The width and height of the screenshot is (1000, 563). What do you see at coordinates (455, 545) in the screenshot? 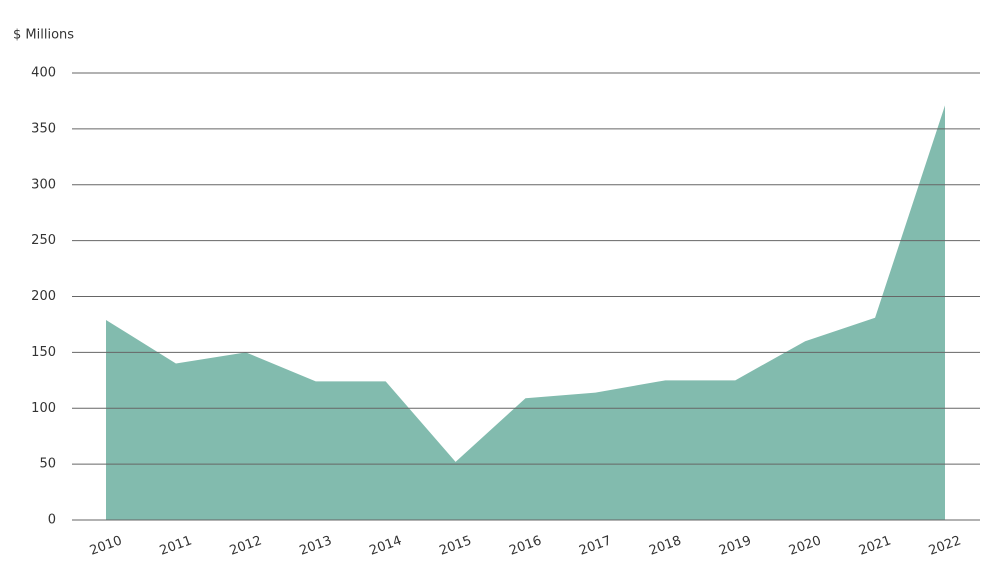
I see `x-tick-label: 2015` at bounding box center [455, 545].